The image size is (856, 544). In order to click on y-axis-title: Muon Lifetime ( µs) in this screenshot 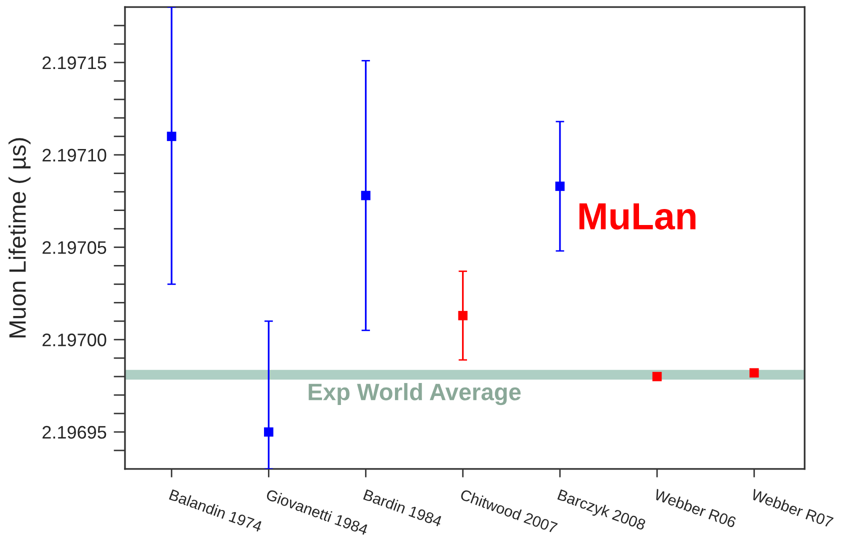, I will do `click(19, 238)`.